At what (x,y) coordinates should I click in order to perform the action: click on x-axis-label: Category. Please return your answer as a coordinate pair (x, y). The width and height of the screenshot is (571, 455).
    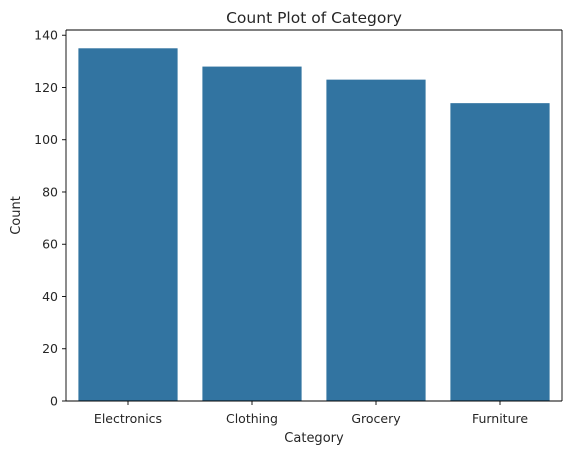
    Looking at the image, I should click on (314, 438).